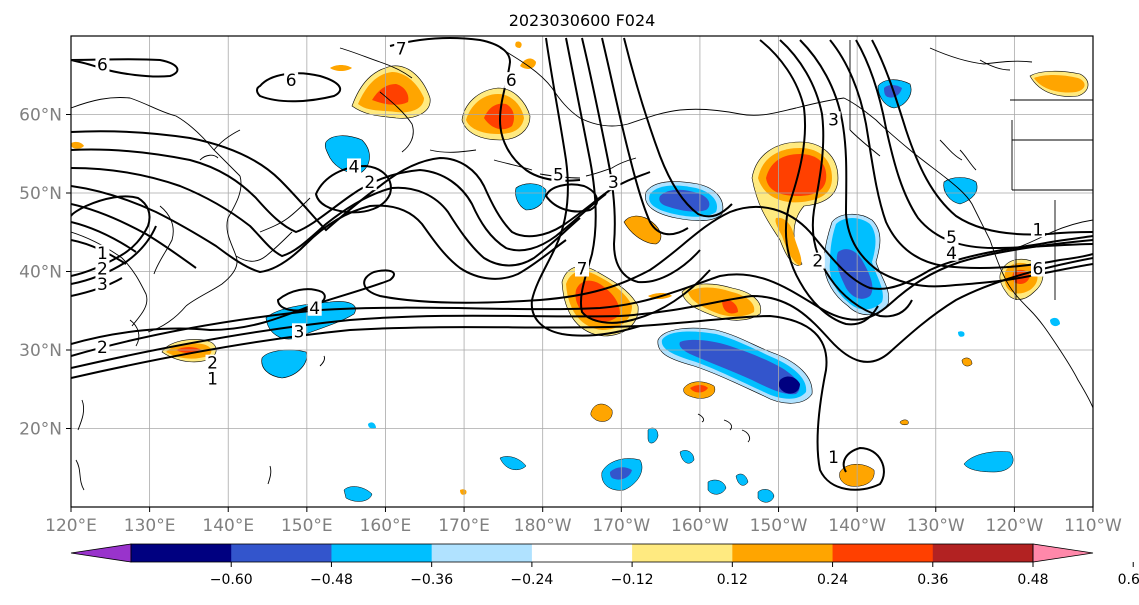 The height and width of the screenshot is (605, 1139). I want to click on lat-tick-label: 40°N, so click(40, 273).